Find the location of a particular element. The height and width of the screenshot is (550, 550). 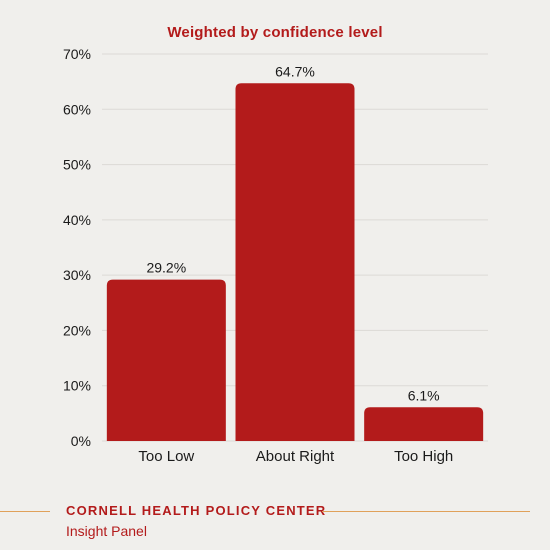

x-category-label: Too Low is located at coordinates (166, 456).